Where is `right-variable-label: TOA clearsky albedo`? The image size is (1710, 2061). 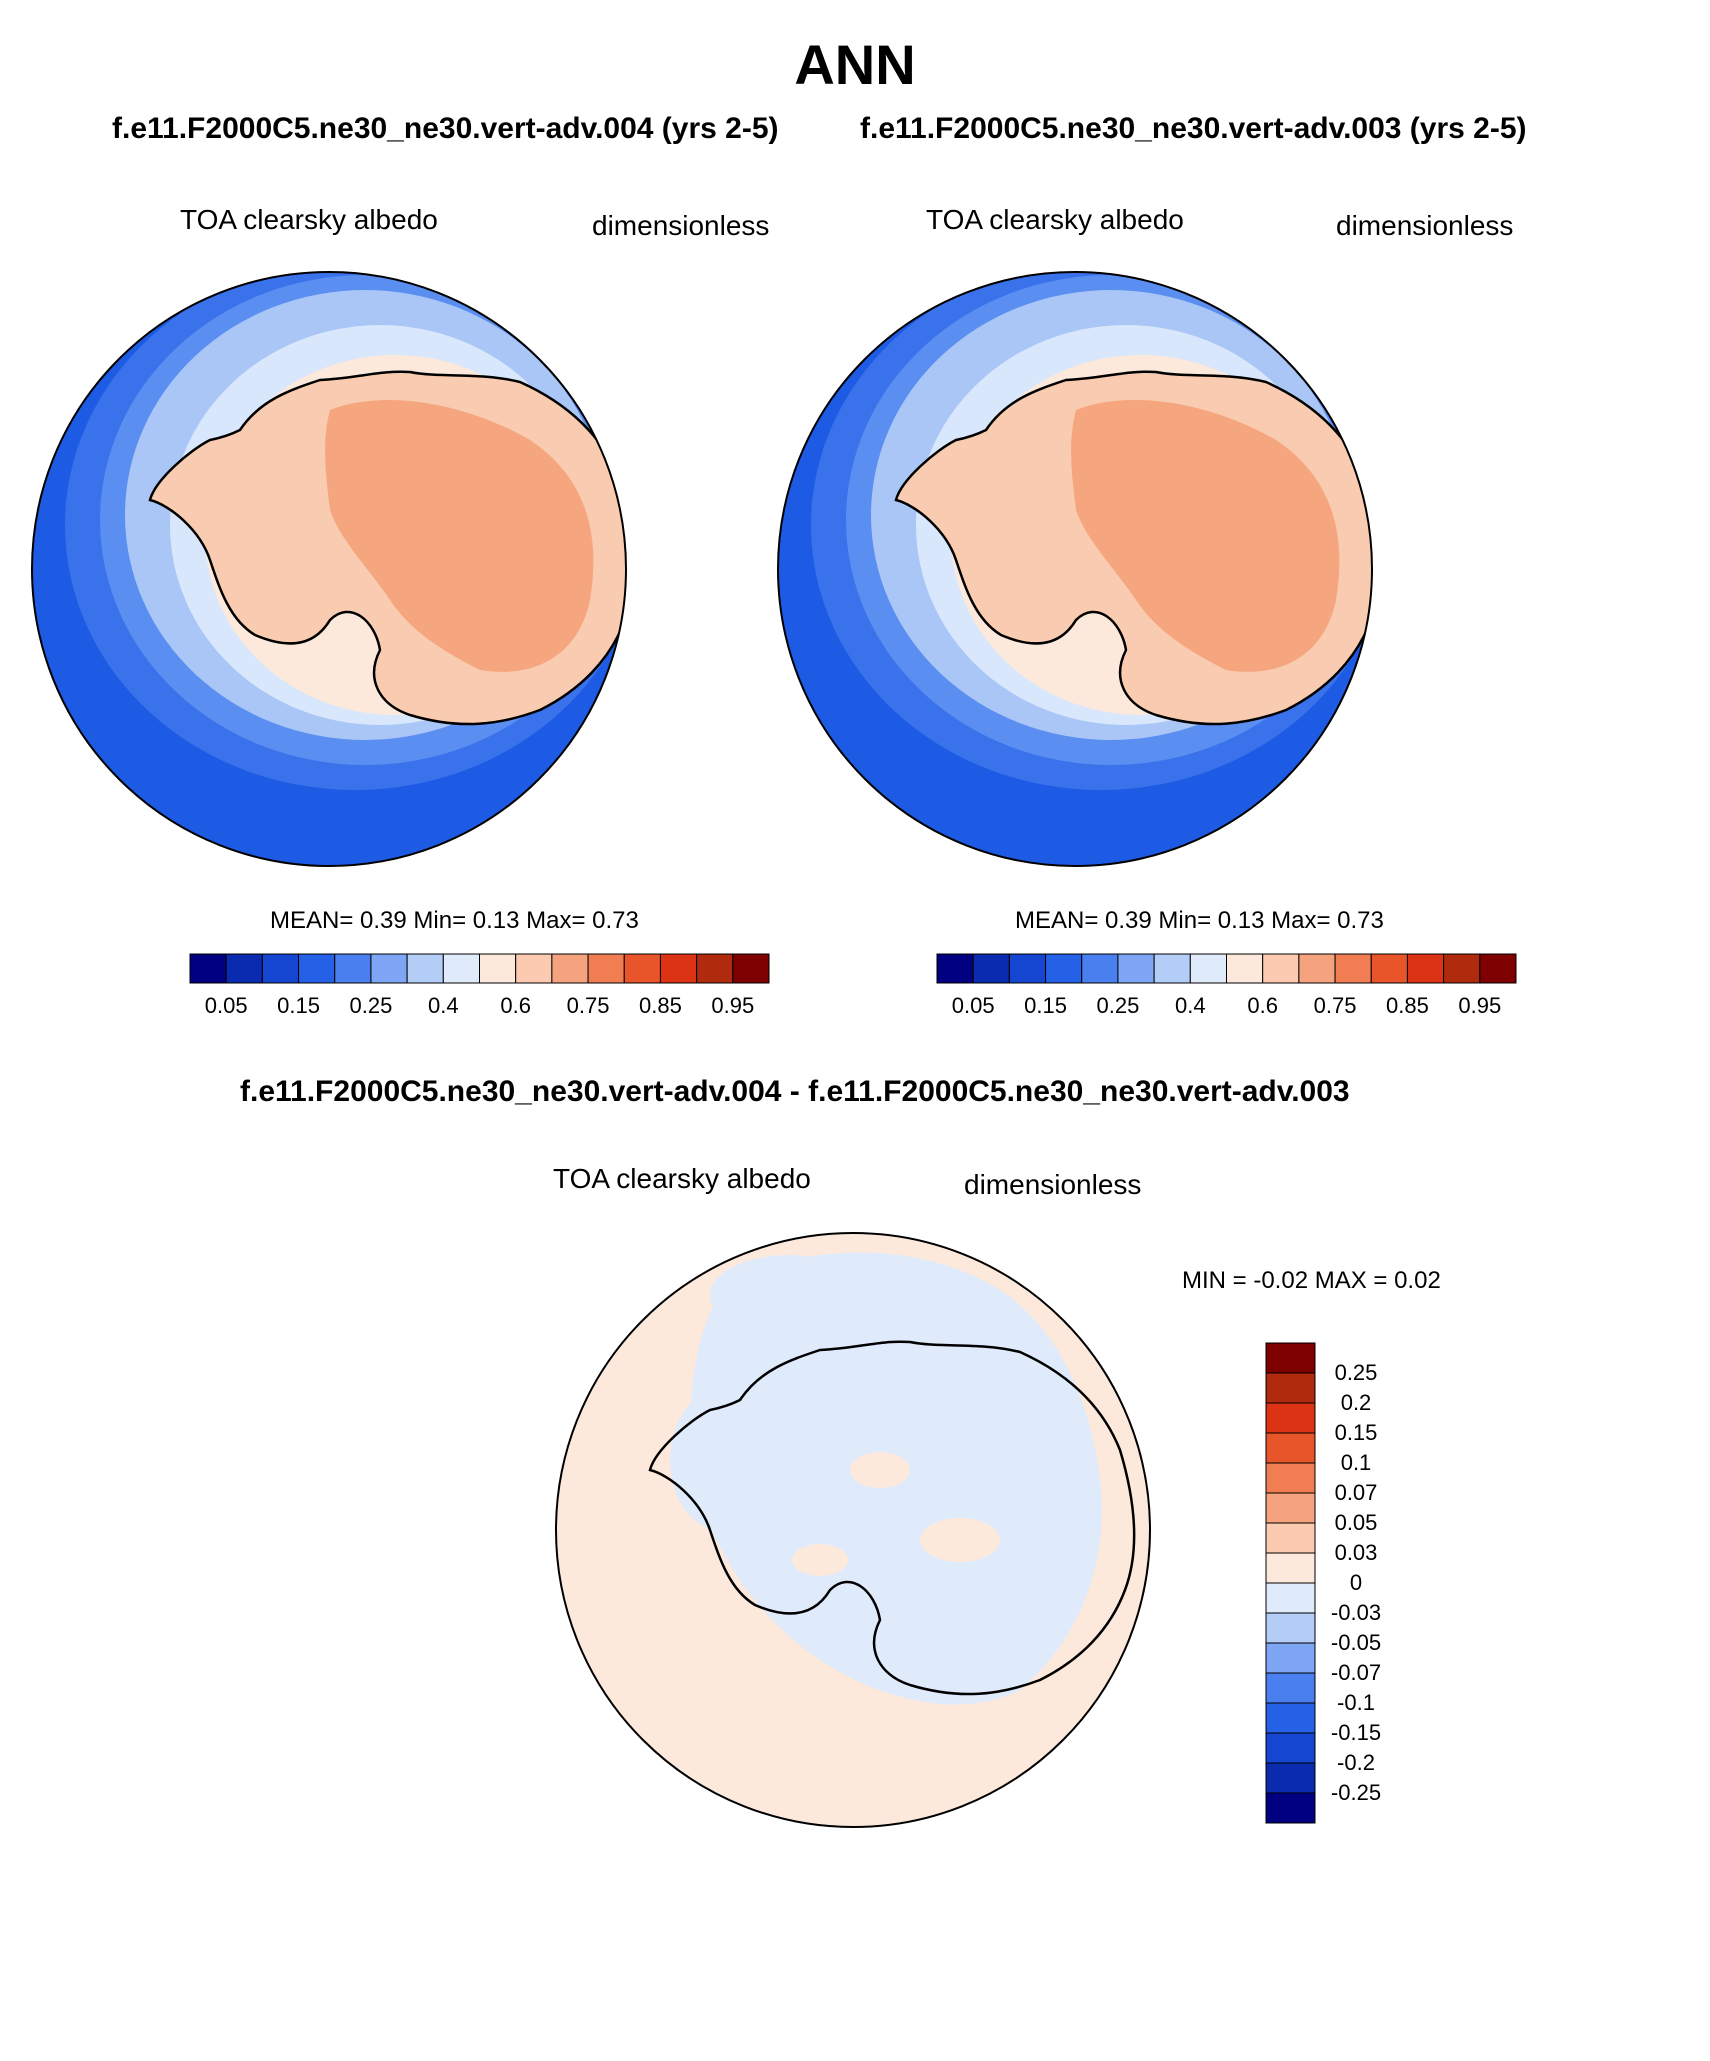 right-variable-label: TOA clearsky albedo is located at coordinates (1055, 219).